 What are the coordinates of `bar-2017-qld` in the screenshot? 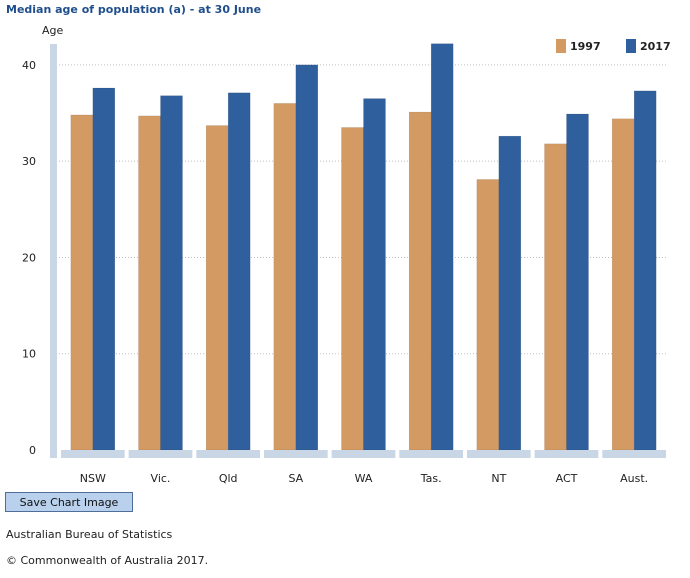 It's located at (239, 271).